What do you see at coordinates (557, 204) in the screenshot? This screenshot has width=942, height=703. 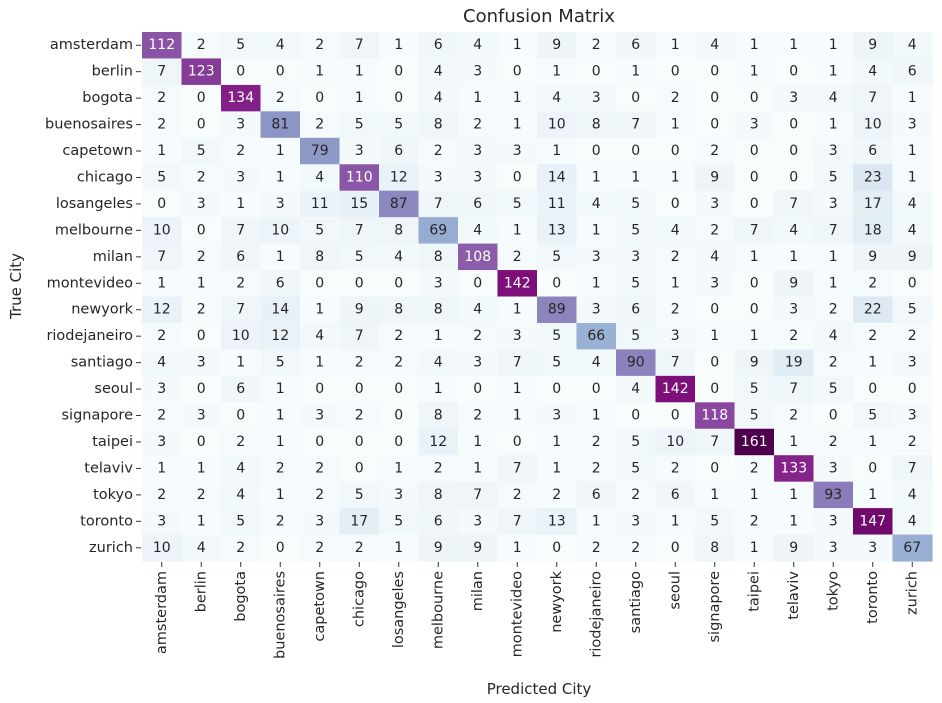 I see `cell-value-label: 11` at bounding box center [557, 204].